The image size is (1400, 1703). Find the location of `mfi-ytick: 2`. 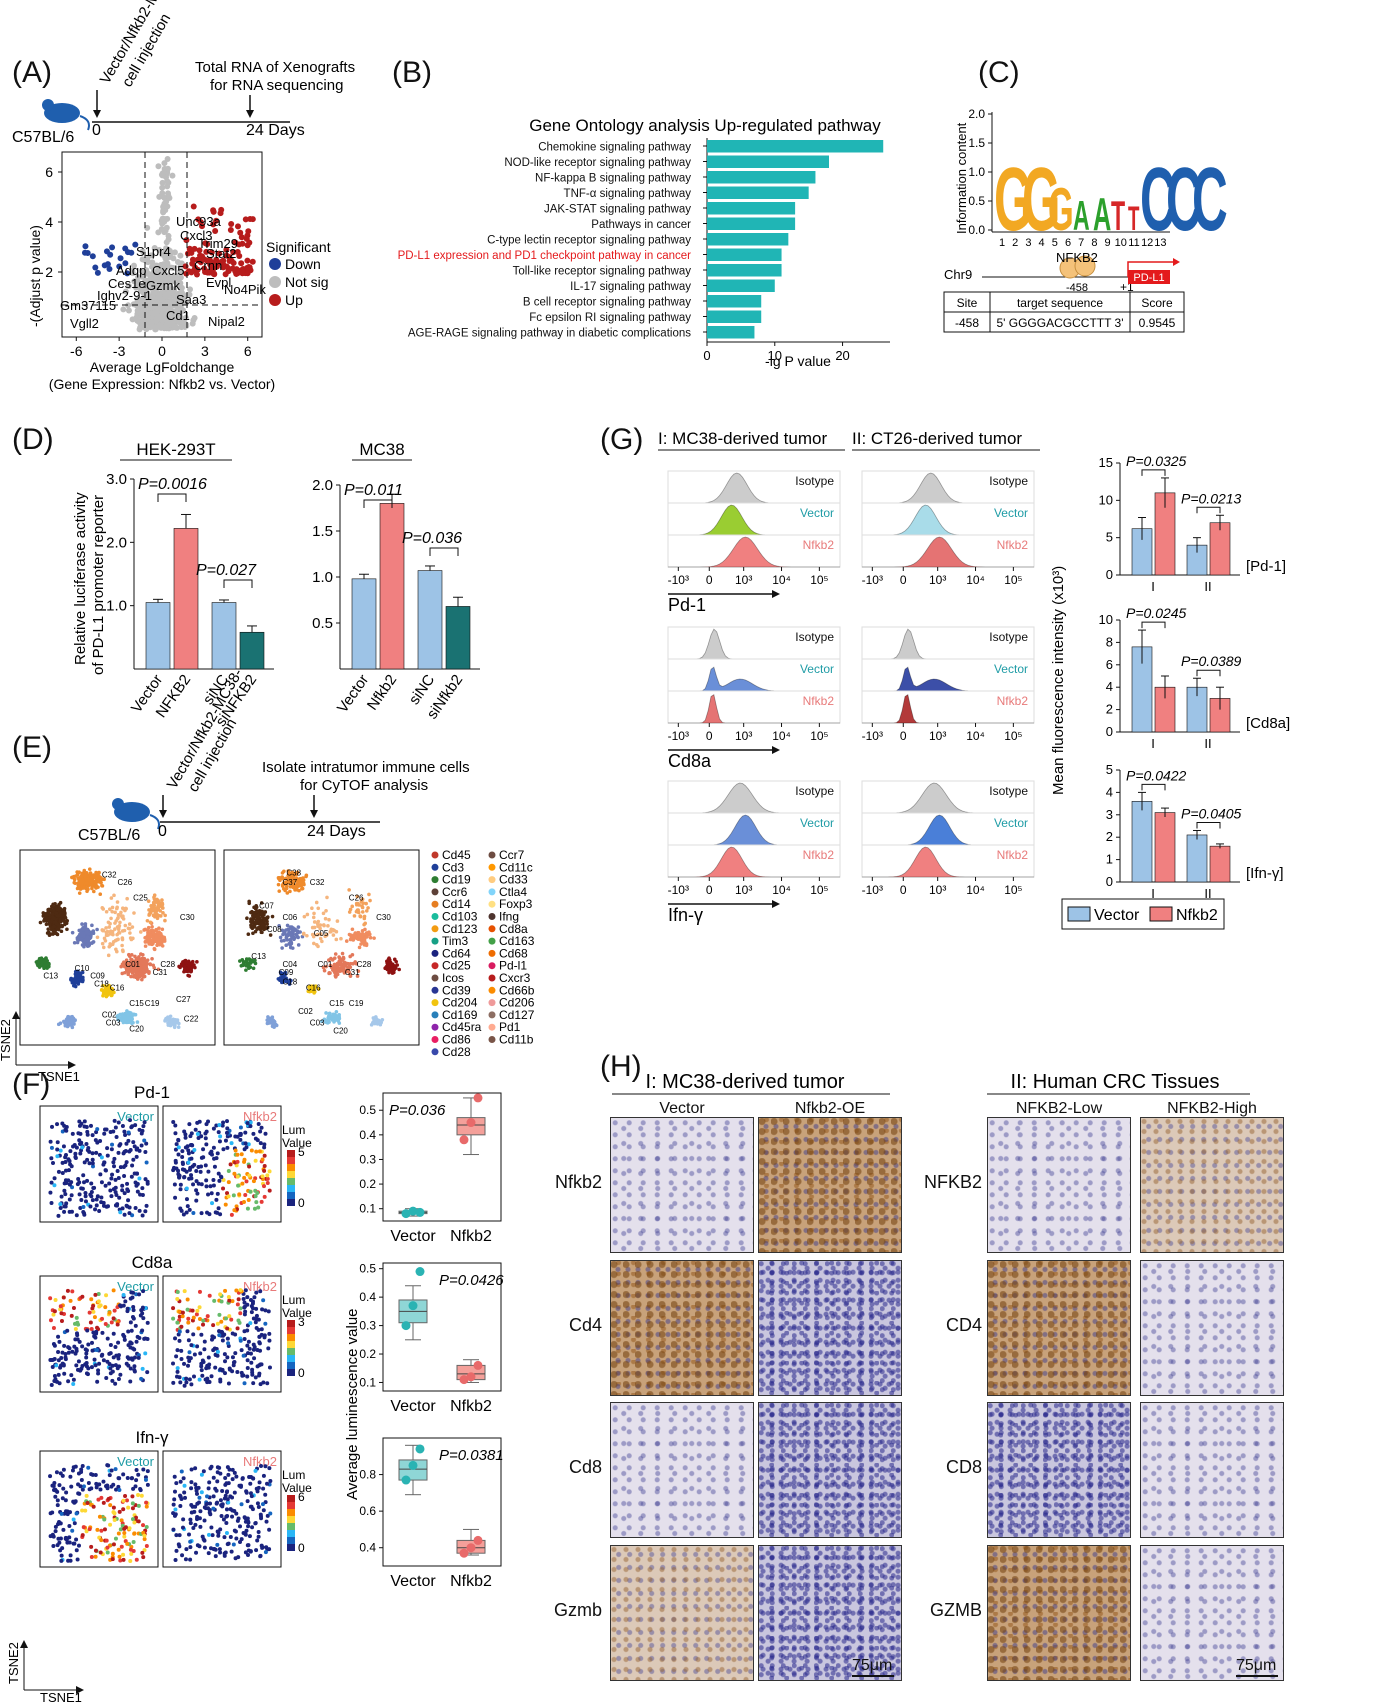

mfi-ytick: 2 is located at coordinates (1109, 836).